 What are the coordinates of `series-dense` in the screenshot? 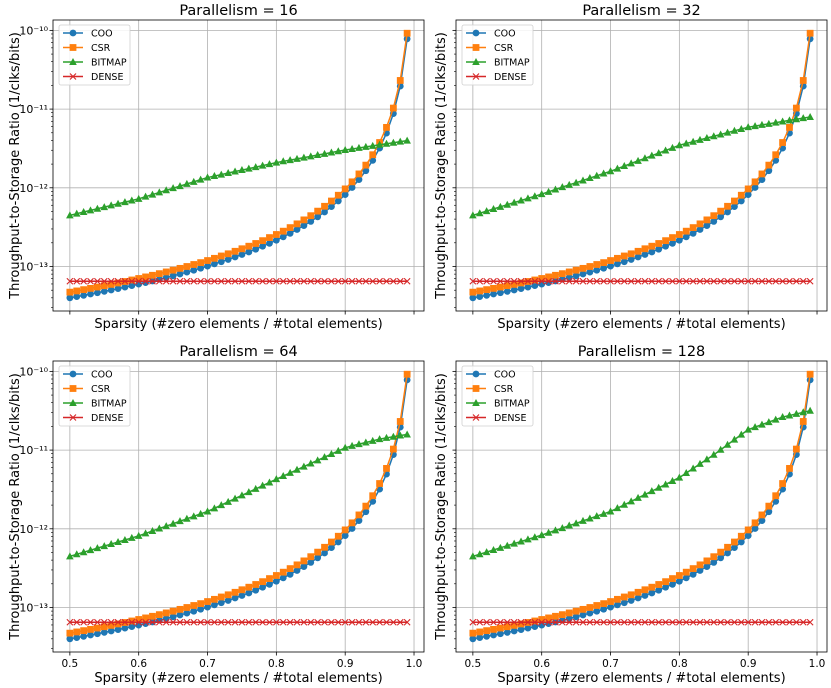 It's located at (238, 622).